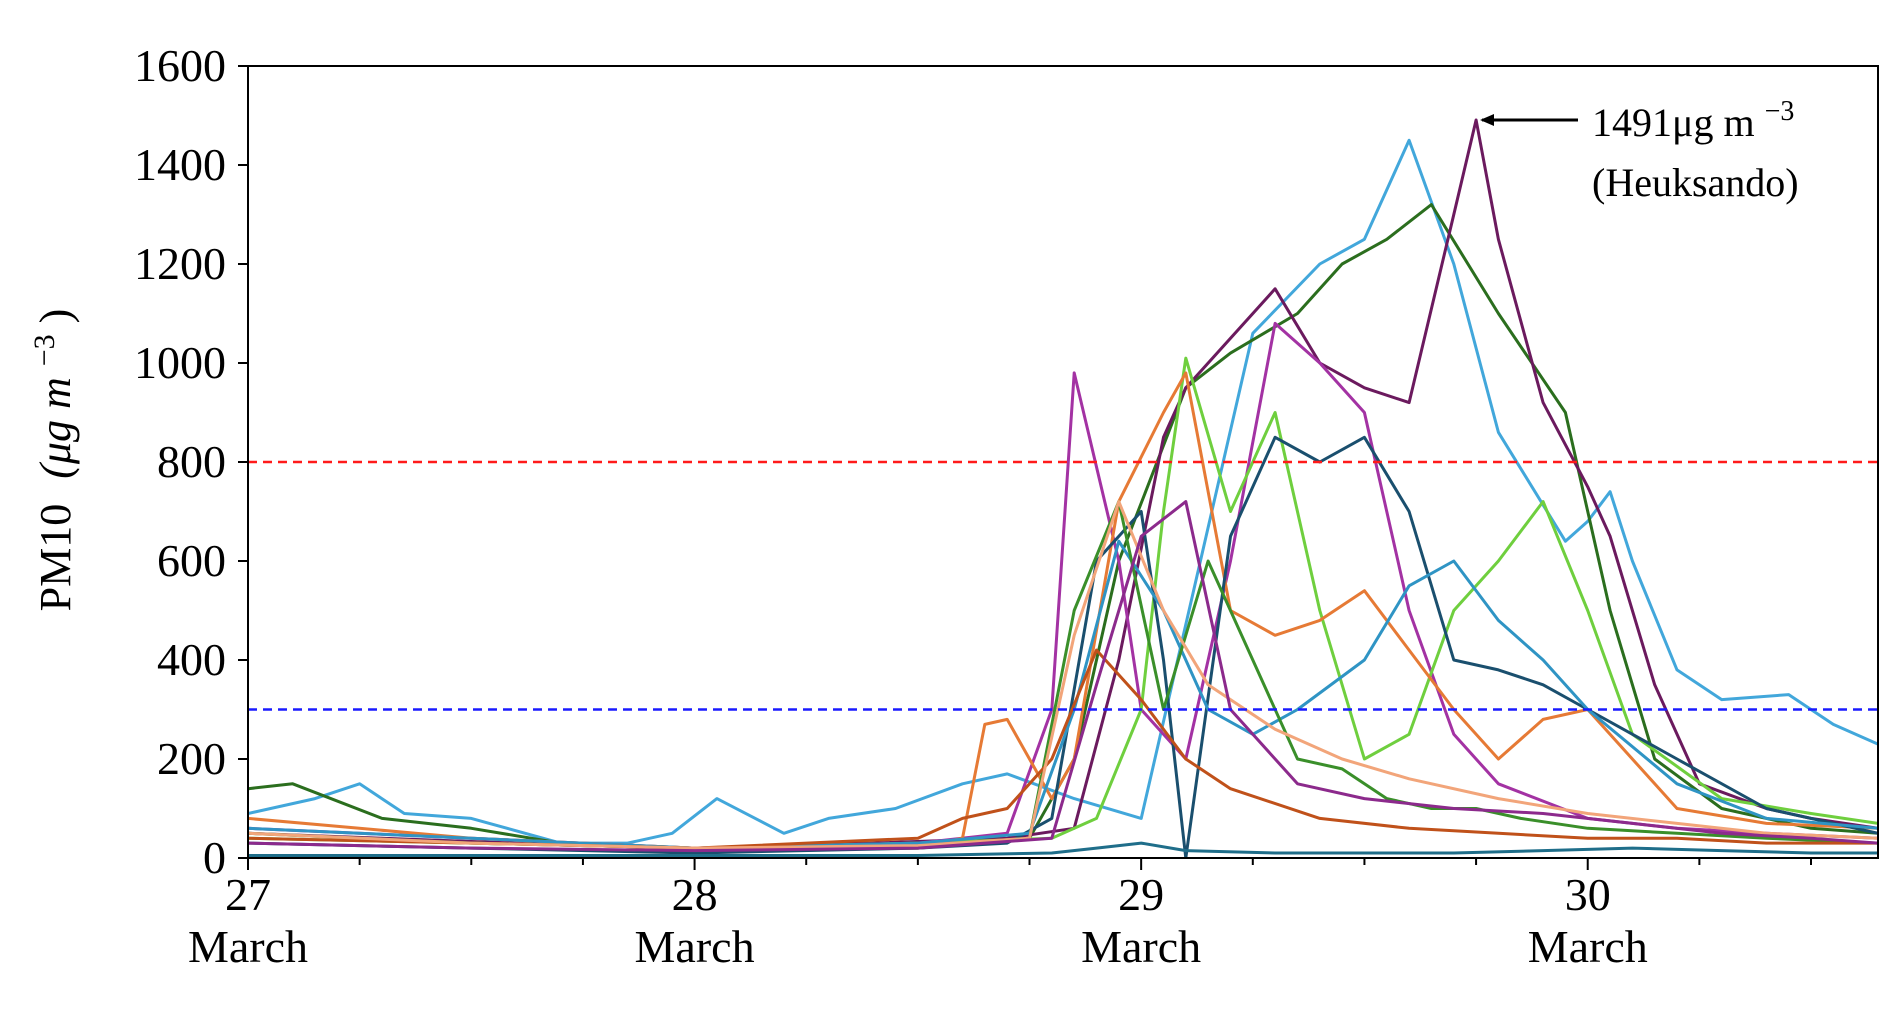 The image size is (1892, 1023). I want to click on y-axis-label-close: ), so click(55, 316).